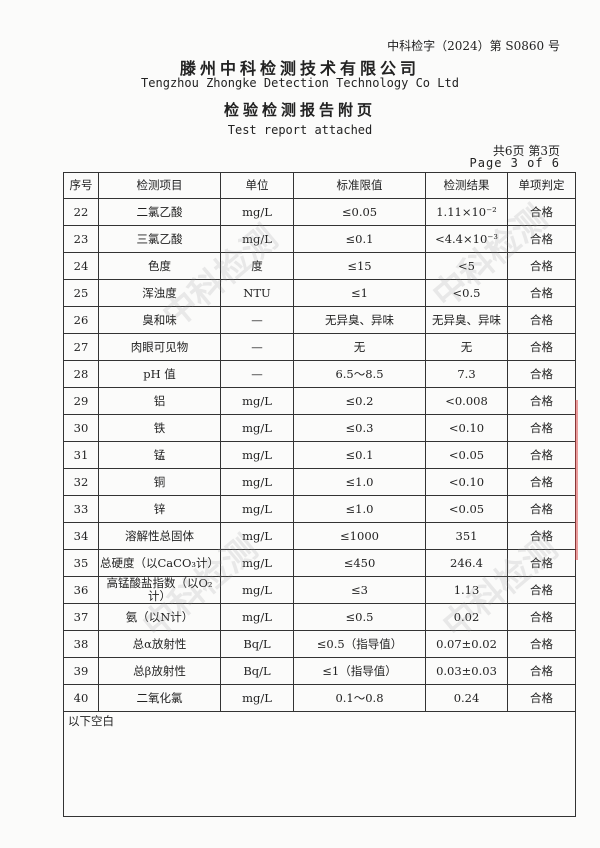  What do you see at coordinates (81, 293) in the screenshot?
I see `row-number: 25` at bounding box center [81, 293].